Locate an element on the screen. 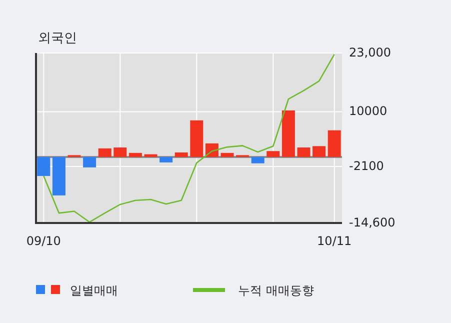 The image size is (451, 323). y-tick-label: 23,000 is located at coordinates (370, 52).